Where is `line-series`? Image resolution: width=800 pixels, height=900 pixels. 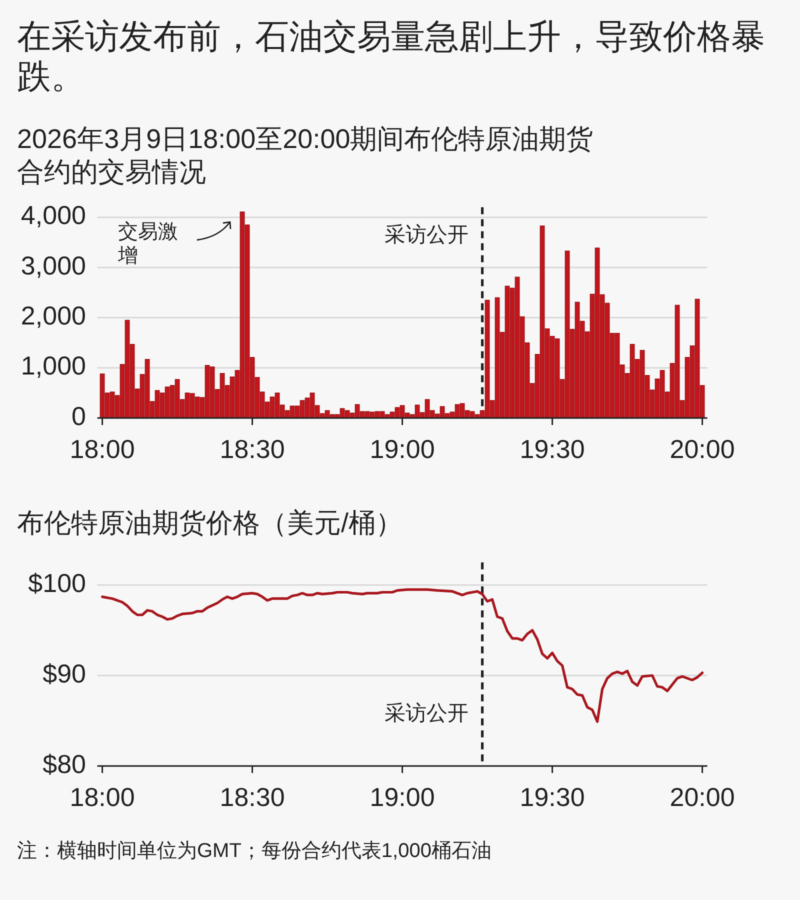 line-series is located at coordinates (402, 655).